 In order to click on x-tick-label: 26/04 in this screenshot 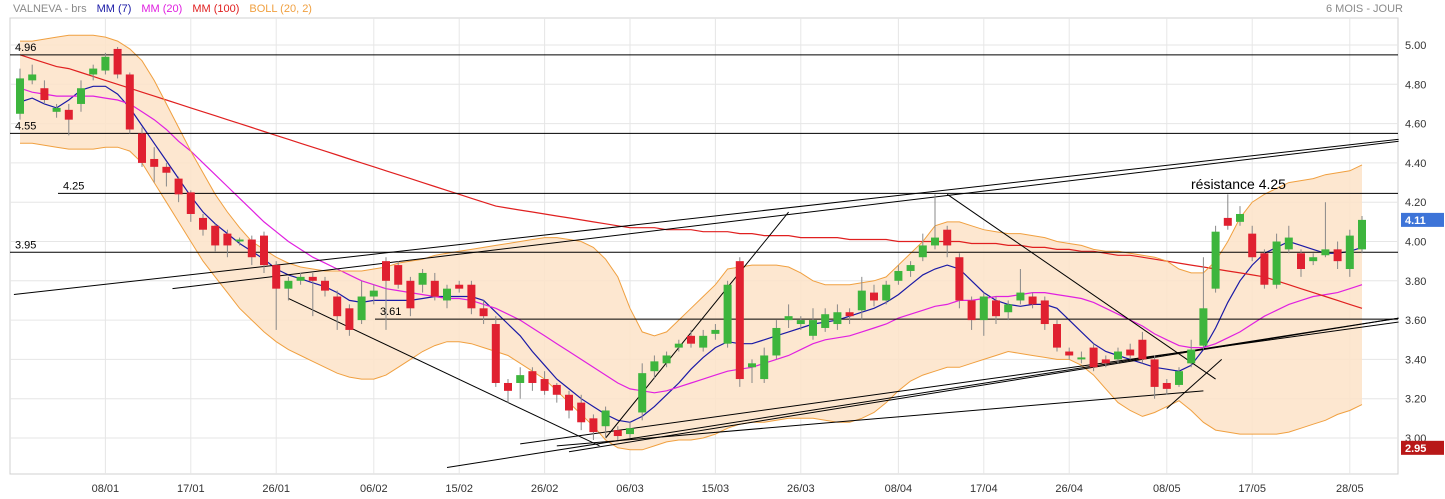, I will do `click(1069, 489)`.